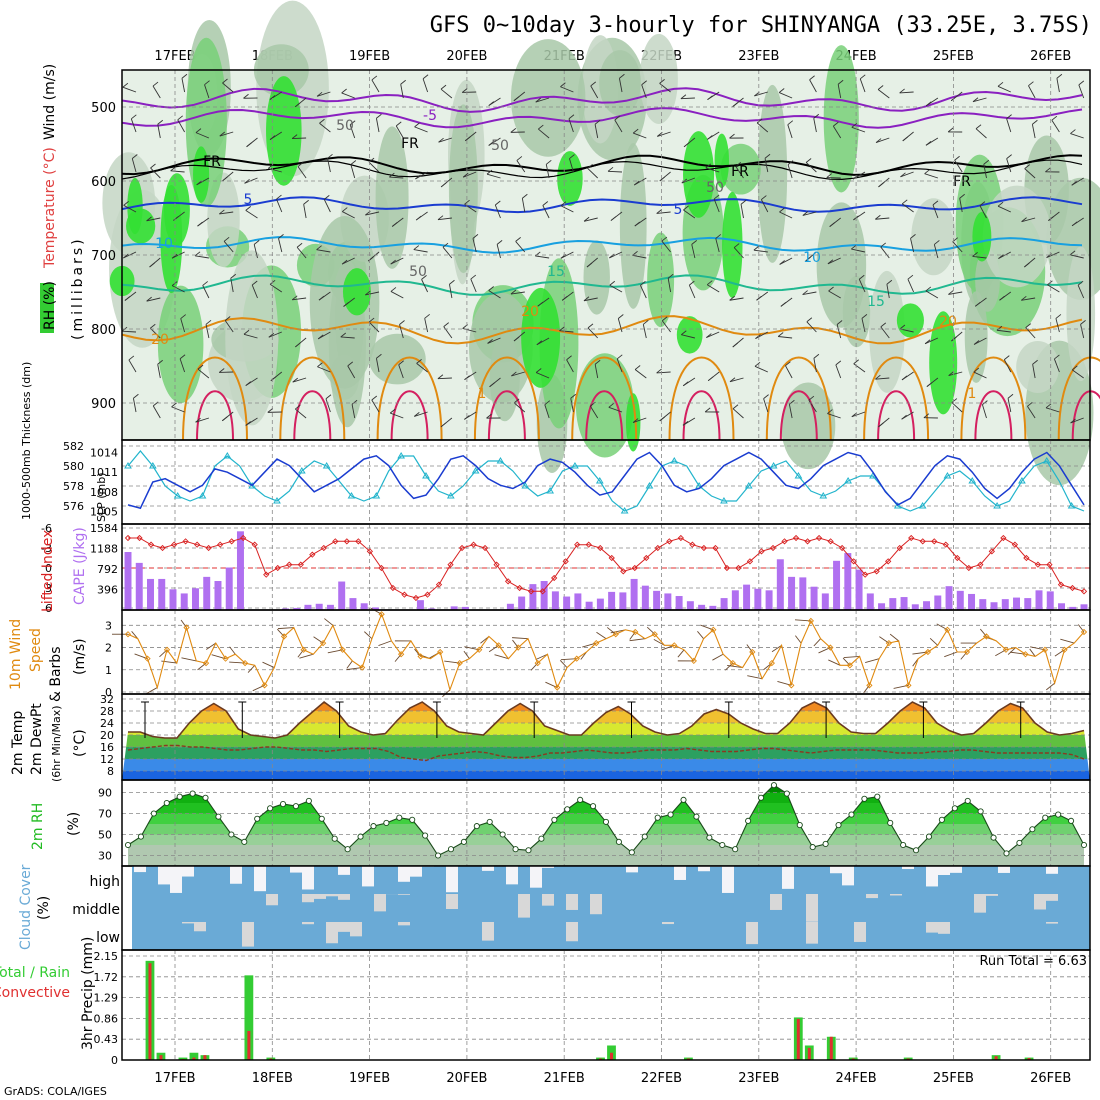 This screenshot has height=1100, width=1100. Describe the element at coordinates (104, 453) in the screenshot. I see `slp-tick: 1014` at that location.